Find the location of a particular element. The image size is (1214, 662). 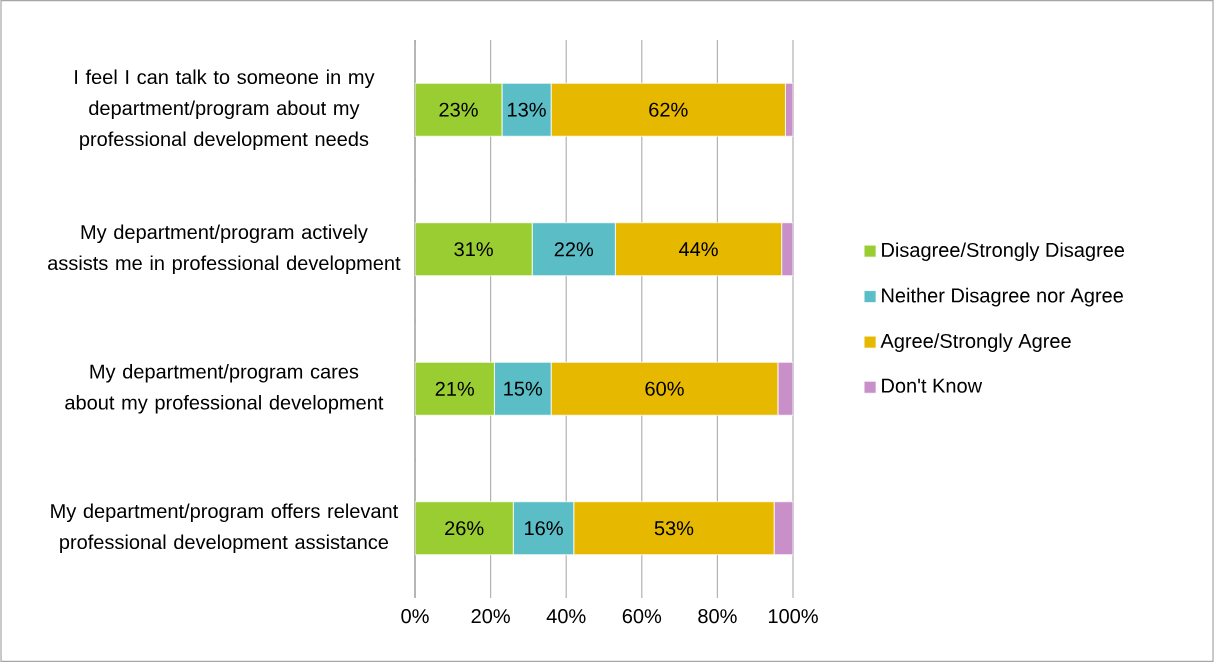

y-tick-label: My department/program actively assists me in professional development is located at coordinates (224, 249).